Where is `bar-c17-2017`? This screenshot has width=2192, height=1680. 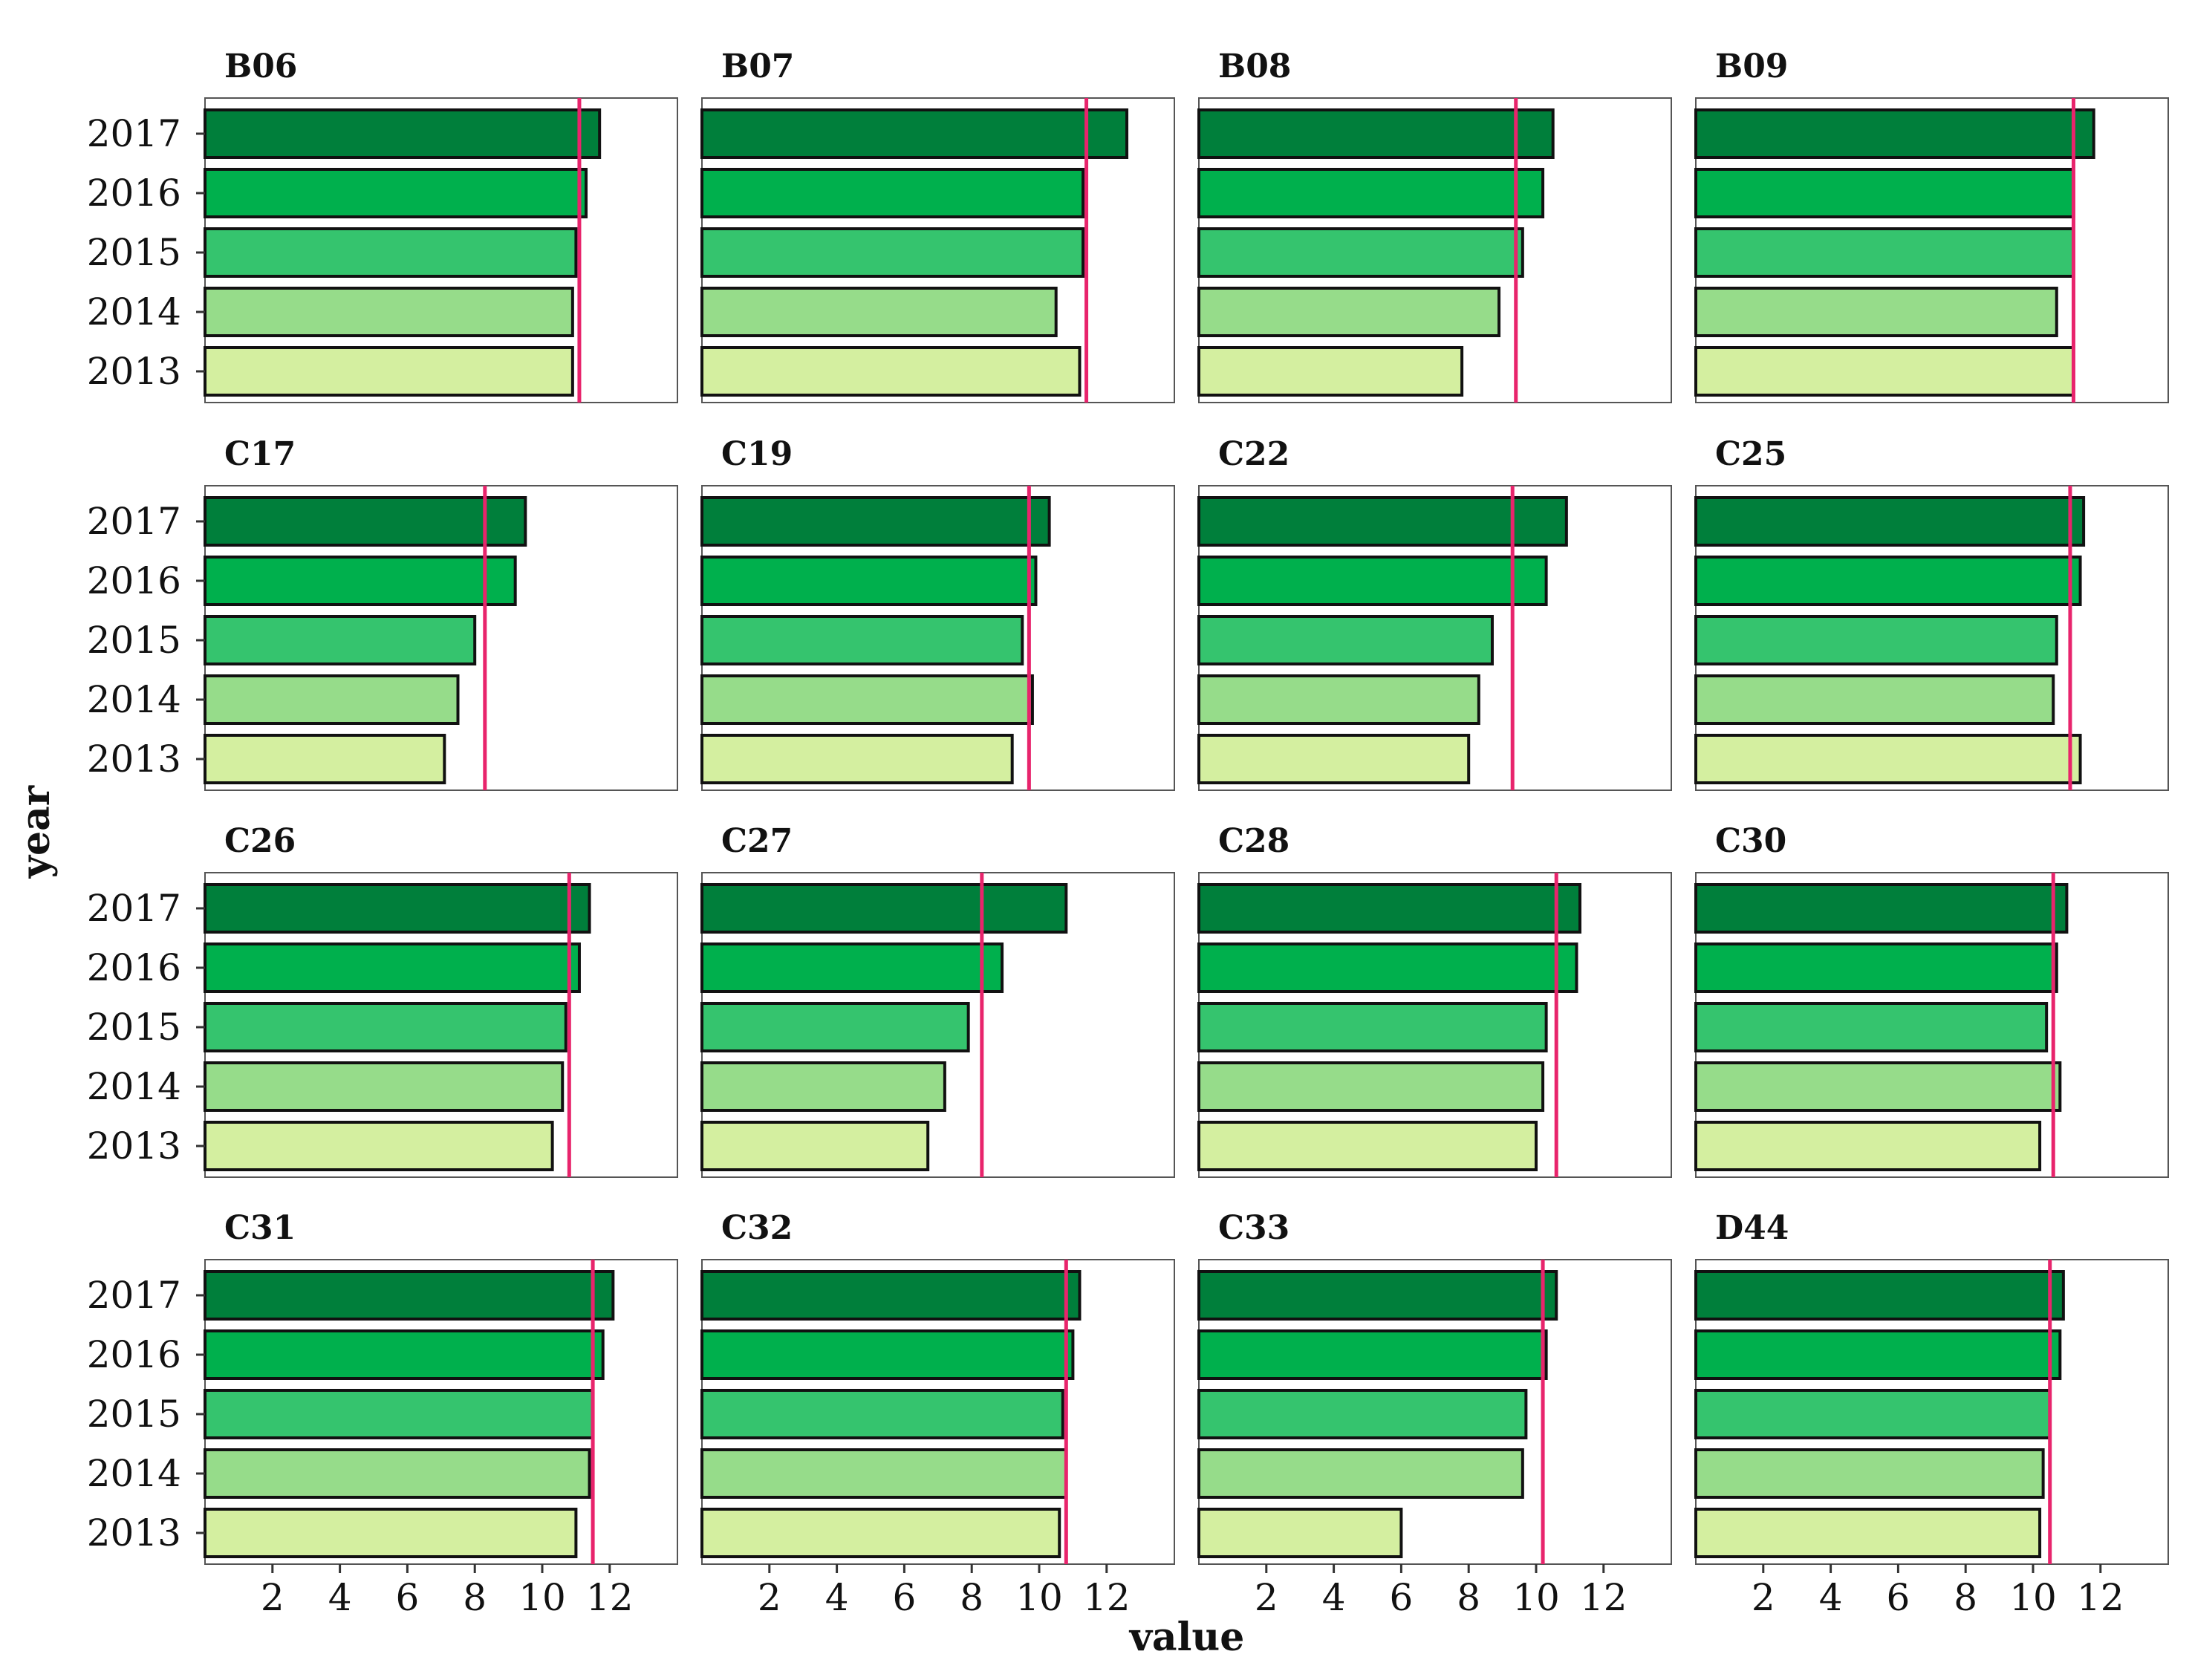 bar-c17-2017 is located at coordinates (365, 521).